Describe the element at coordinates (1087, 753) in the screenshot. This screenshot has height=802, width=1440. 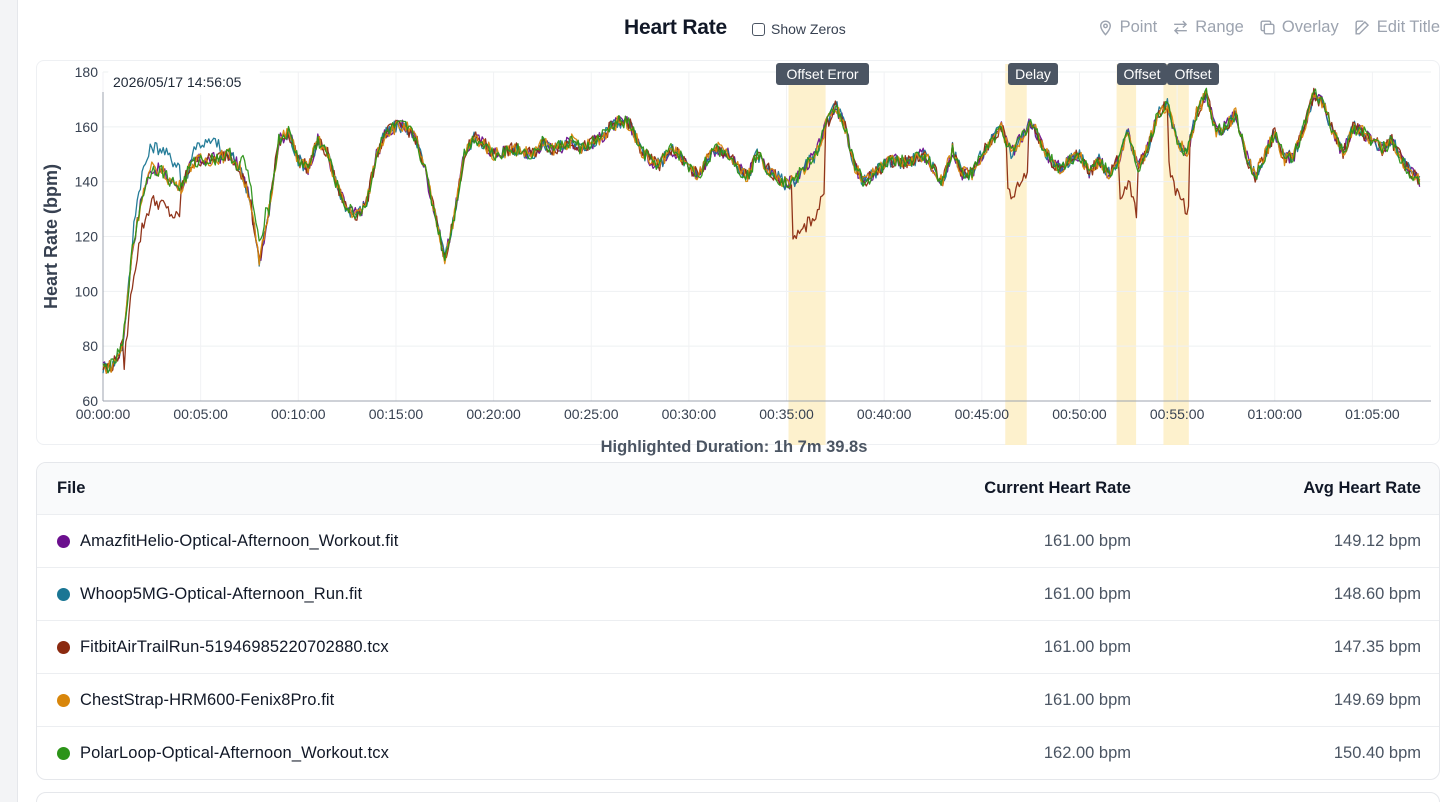
I see `current-heart-rate: 162.00 bpm` at that location.